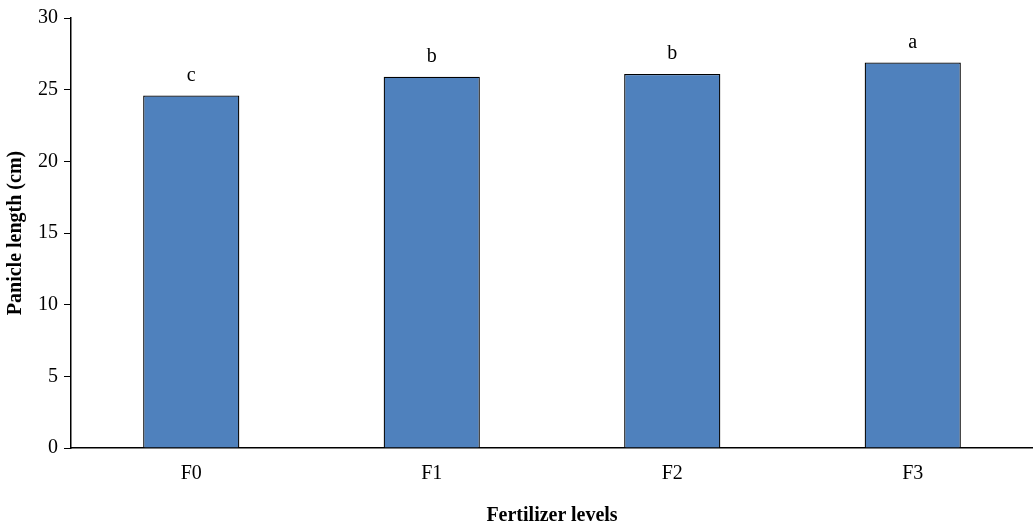  What do you see at coordinates (48, 231) in the screenshot?
I see `y-tick-label: 15` at bounding box center [48, 231].